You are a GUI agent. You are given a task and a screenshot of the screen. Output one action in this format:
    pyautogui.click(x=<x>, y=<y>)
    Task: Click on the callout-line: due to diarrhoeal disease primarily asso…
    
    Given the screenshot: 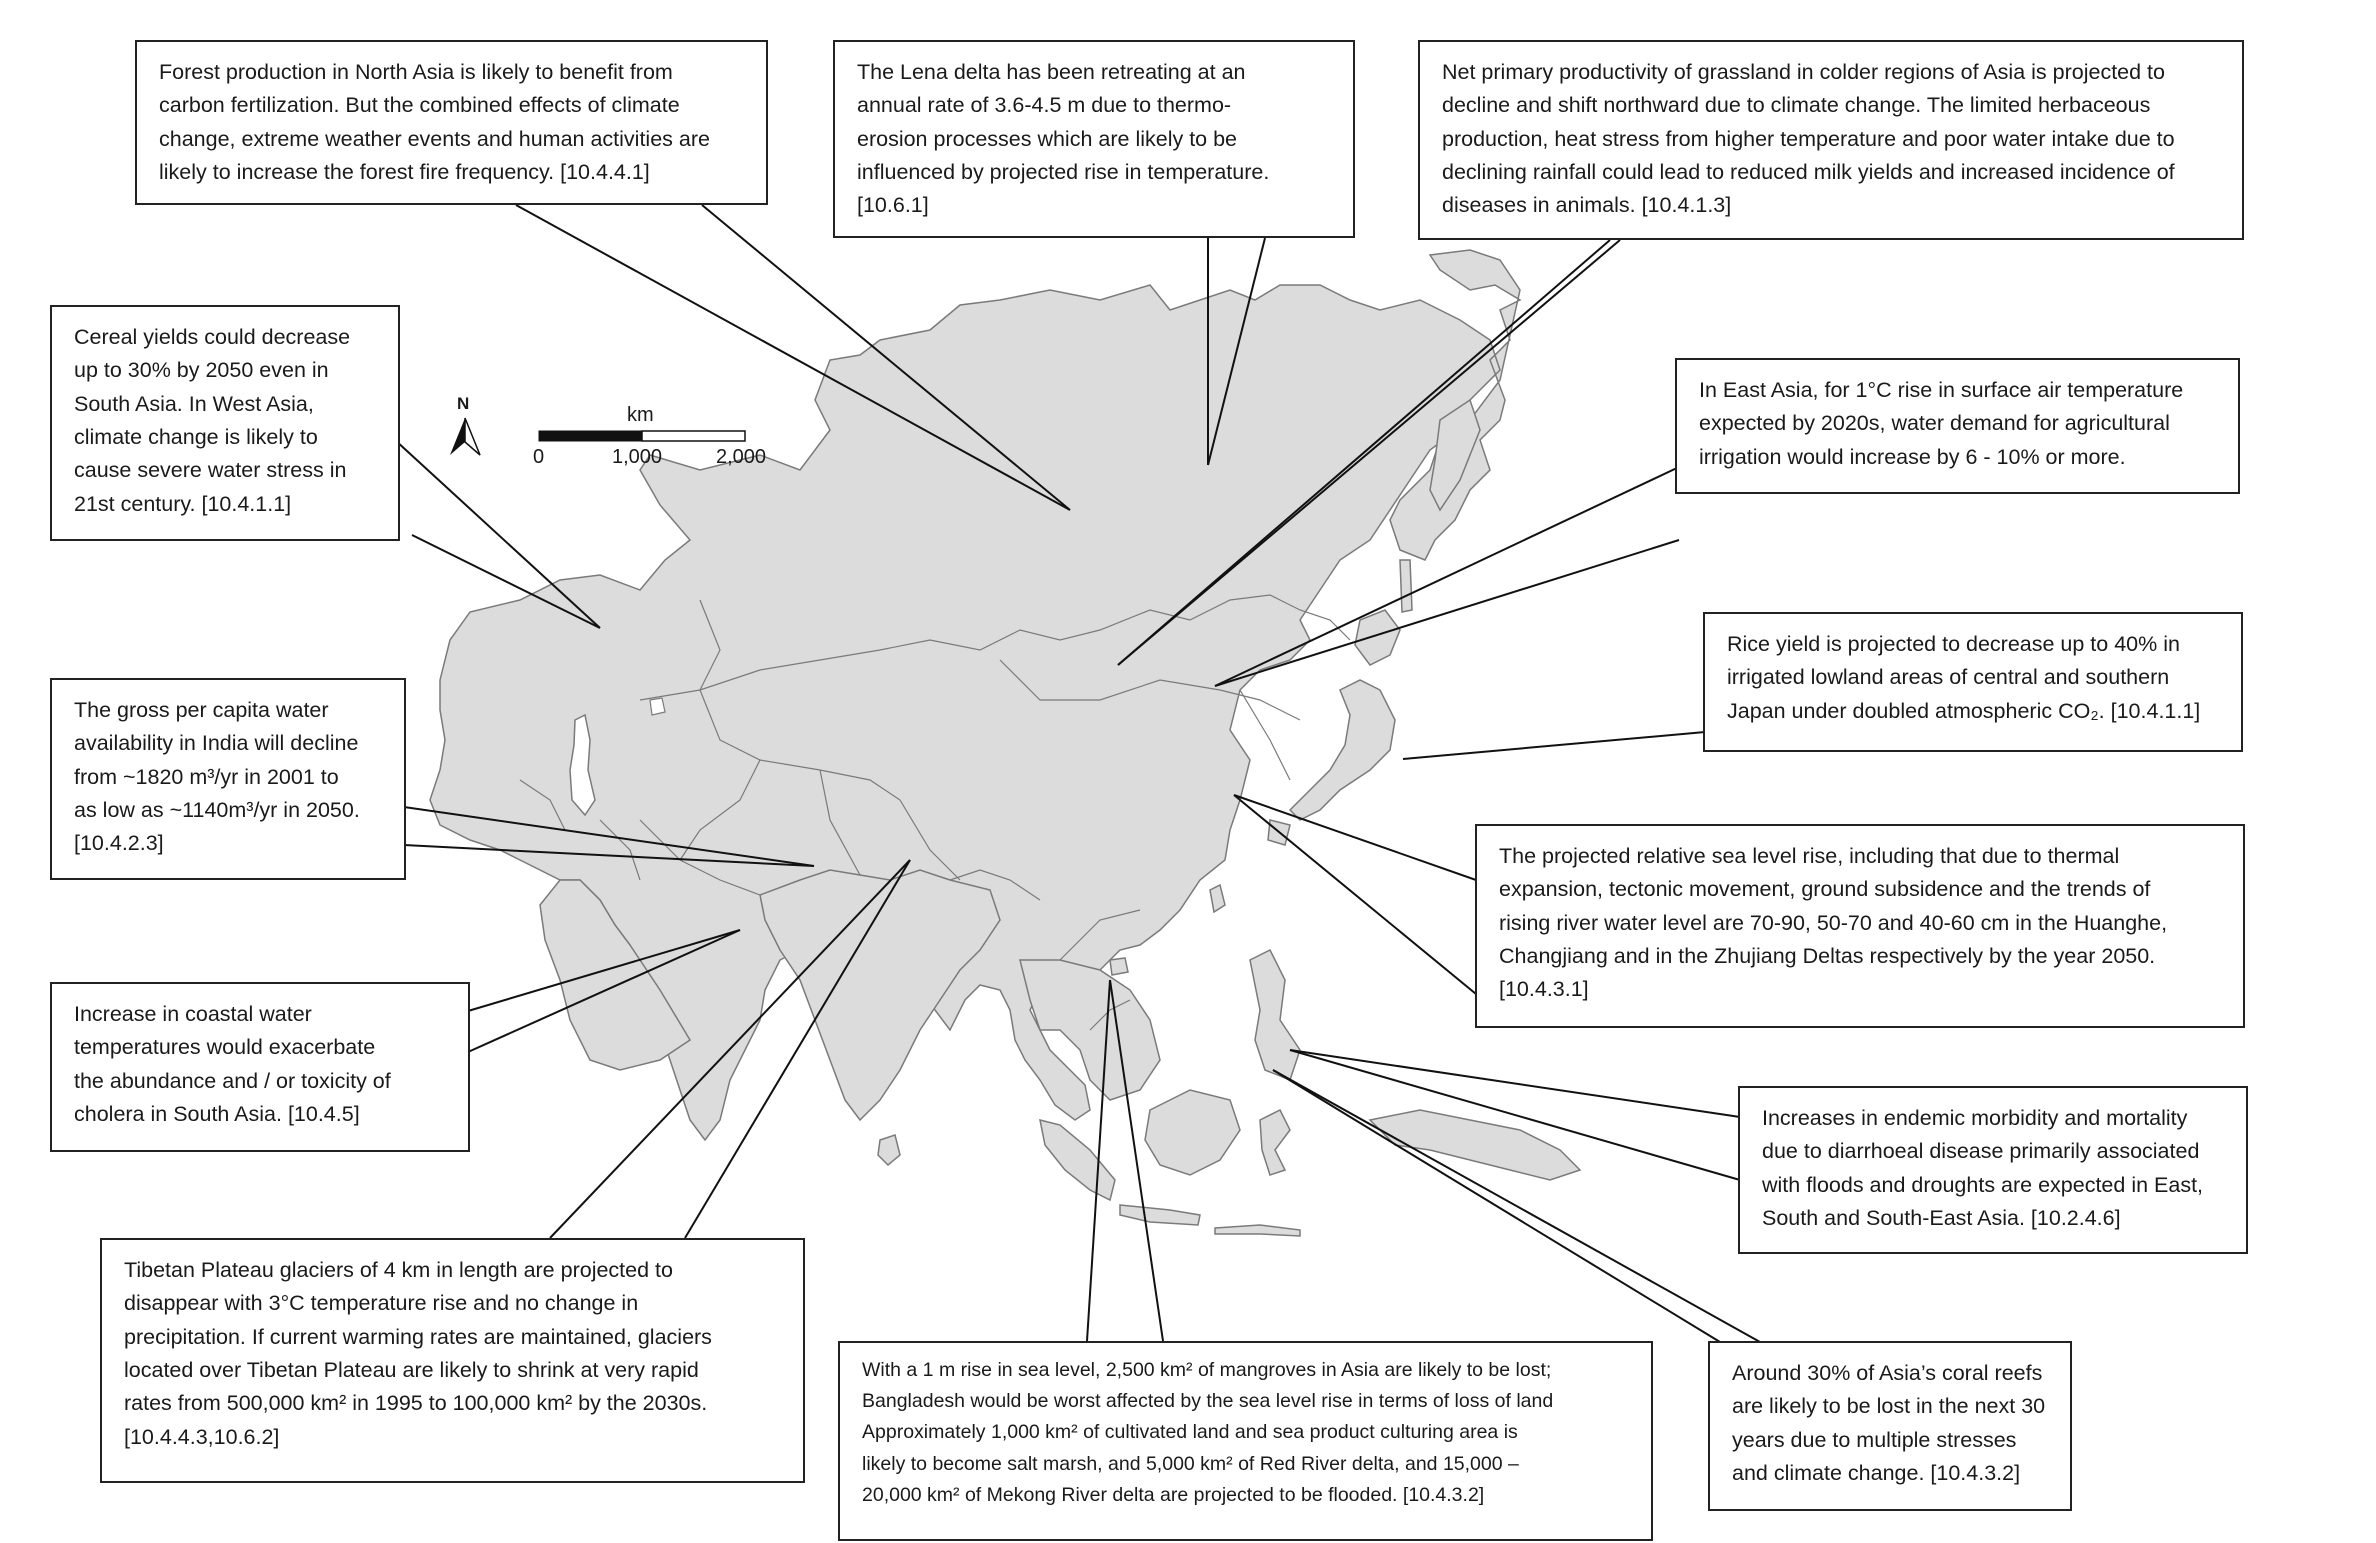 What is the action you would take?
    pyautogui.click(x=1981, y=1151)
    